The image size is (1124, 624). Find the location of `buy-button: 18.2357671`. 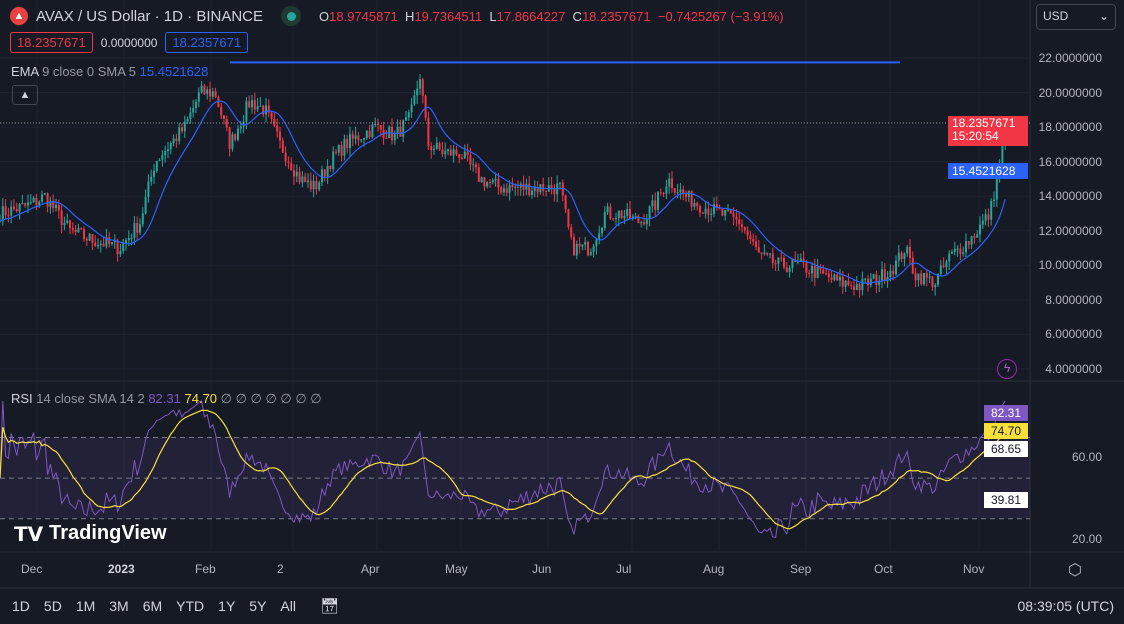

buy-button: 18.2357671 is located at coordinates (207, 42).